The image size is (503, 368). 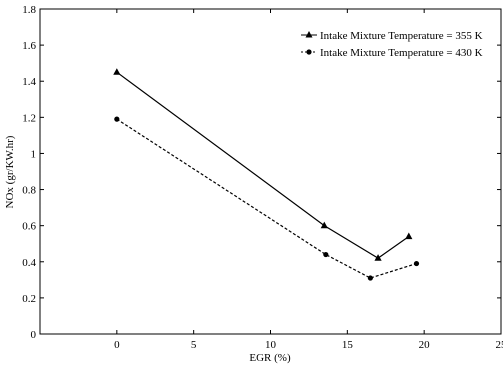 I want to click on legend-label-series-2: Intake Mixture Temperature = 430 K, so click(x=401, y=53).